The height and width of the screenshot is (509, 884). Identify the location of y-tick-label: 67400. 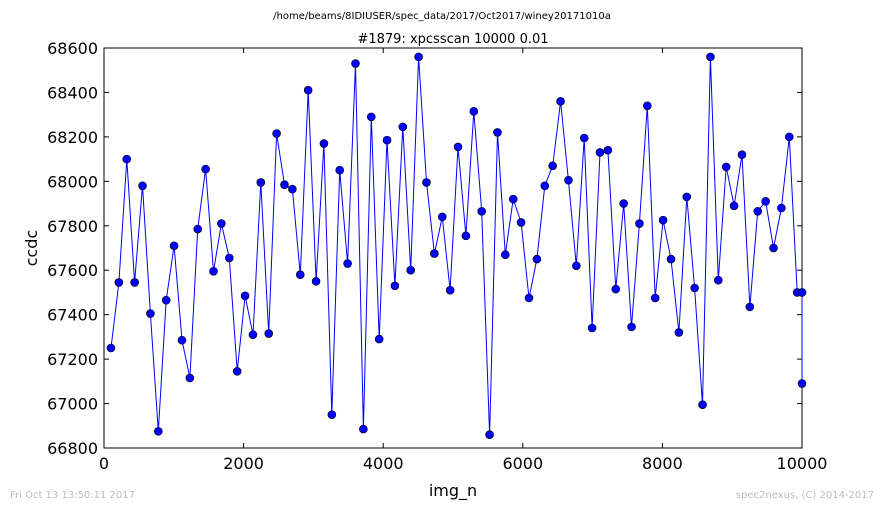
(72, 315).